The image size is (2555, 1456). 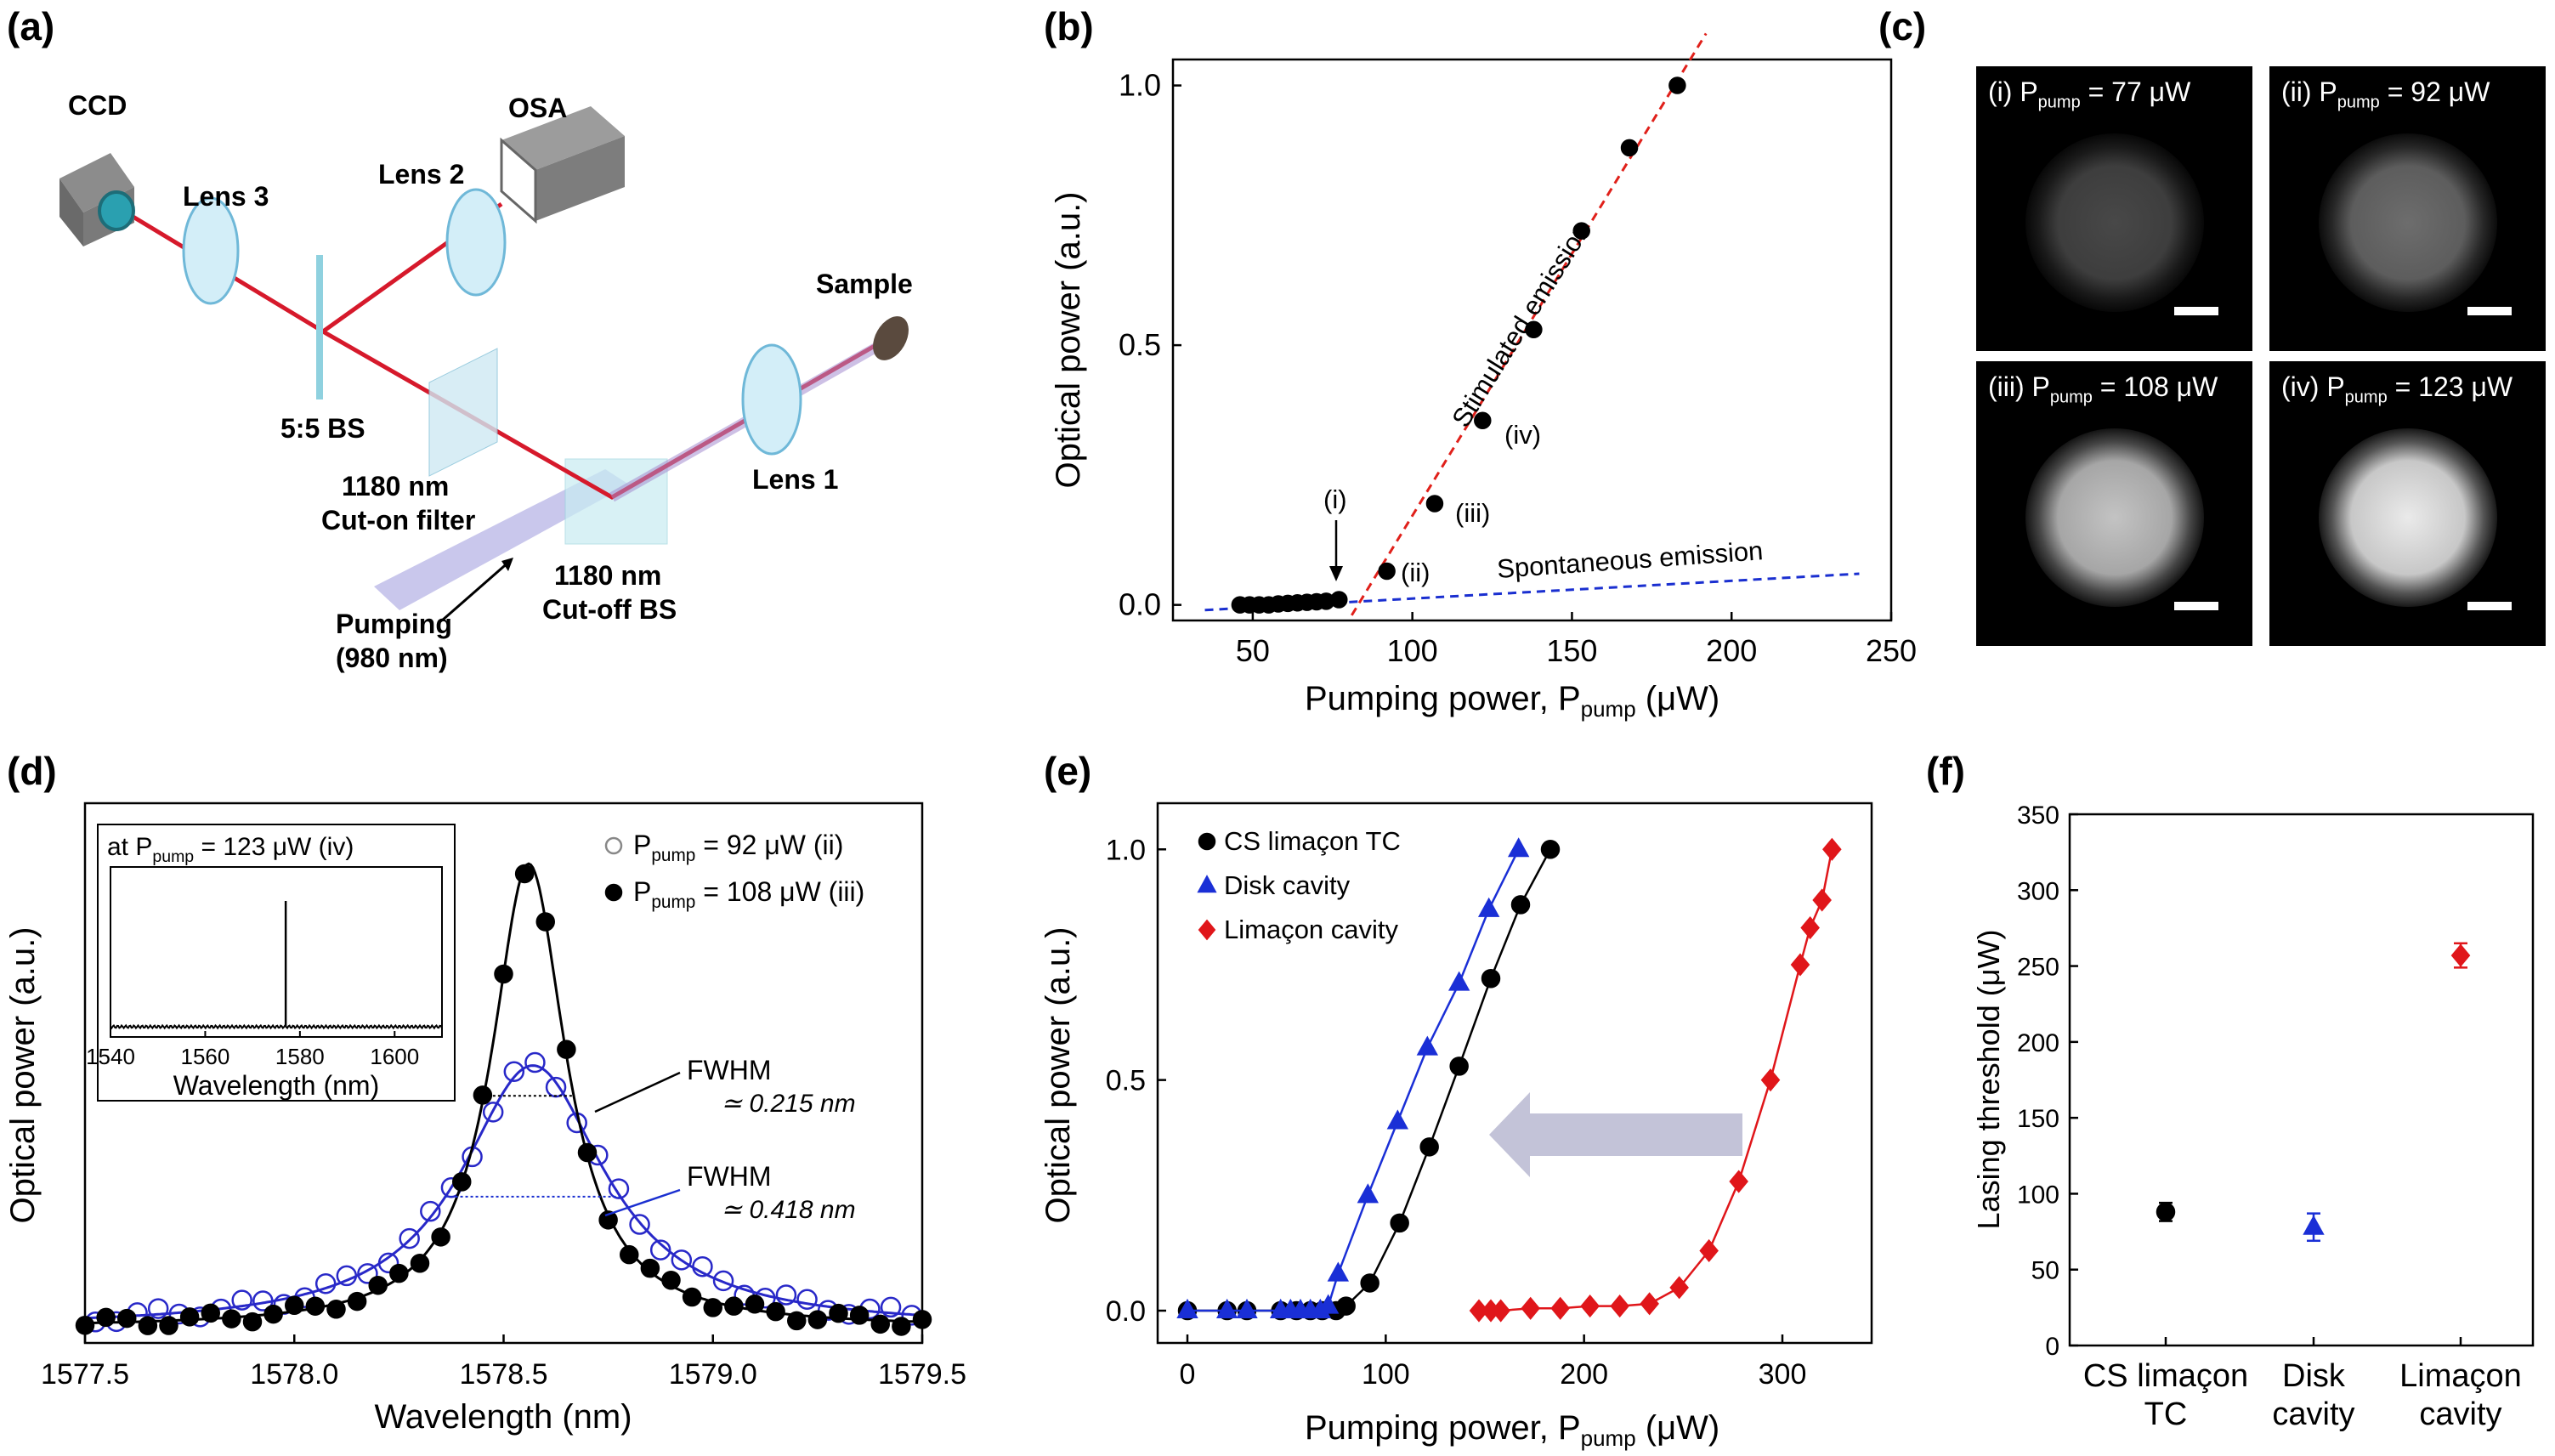 What do you see at coordinates (922, 1375) in the screenshot?
I see `d-xtick-label-4: 1579.5` at bounding box center [922, 1375].